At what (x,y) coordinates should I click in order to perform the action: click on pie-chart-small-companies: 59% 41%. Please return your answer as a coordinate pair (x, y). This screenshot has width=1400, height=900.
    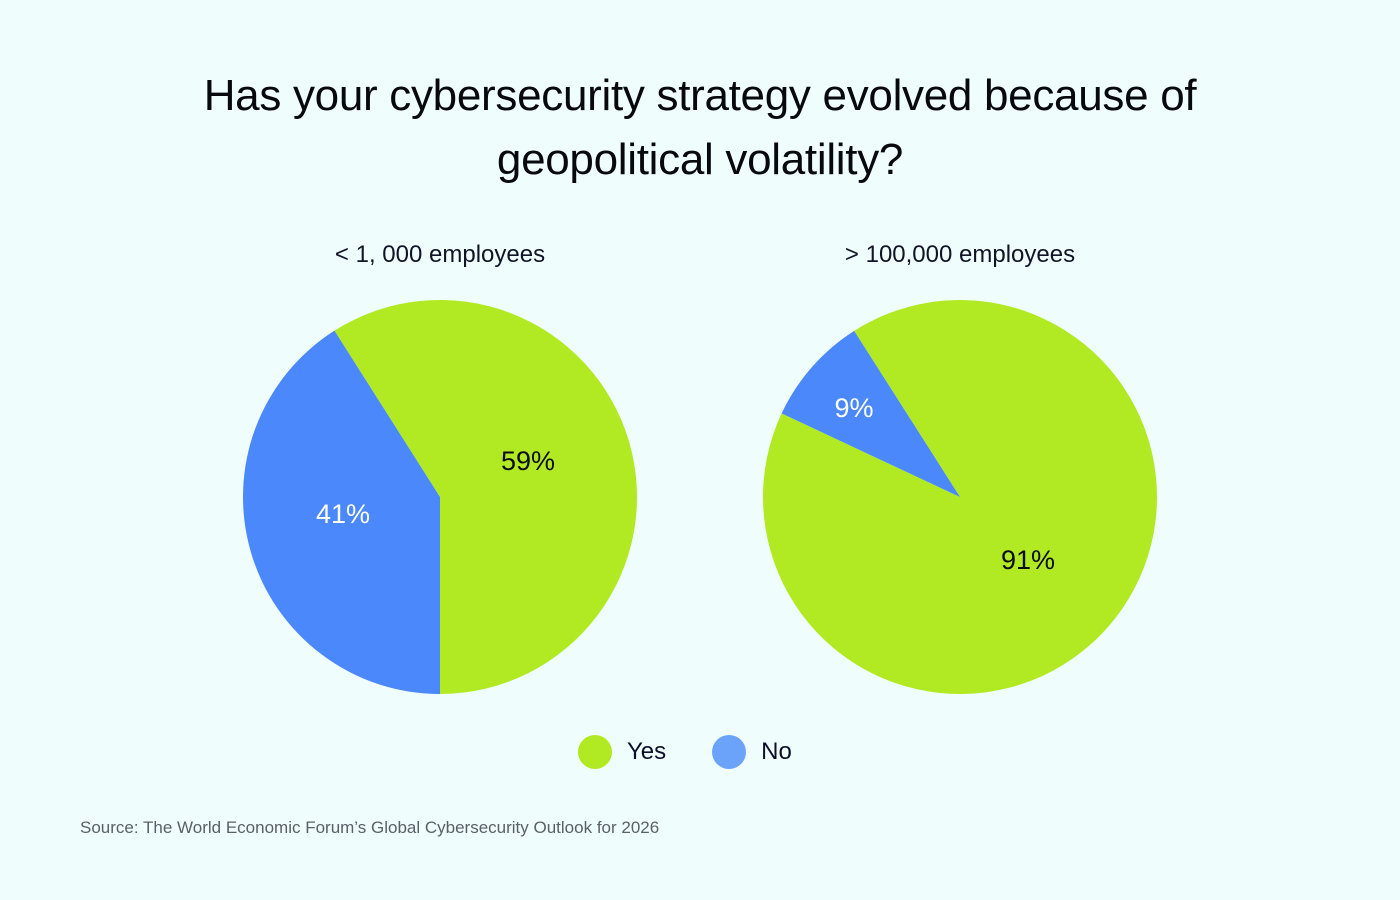
    Looking at the image, I should click on (439, 497).